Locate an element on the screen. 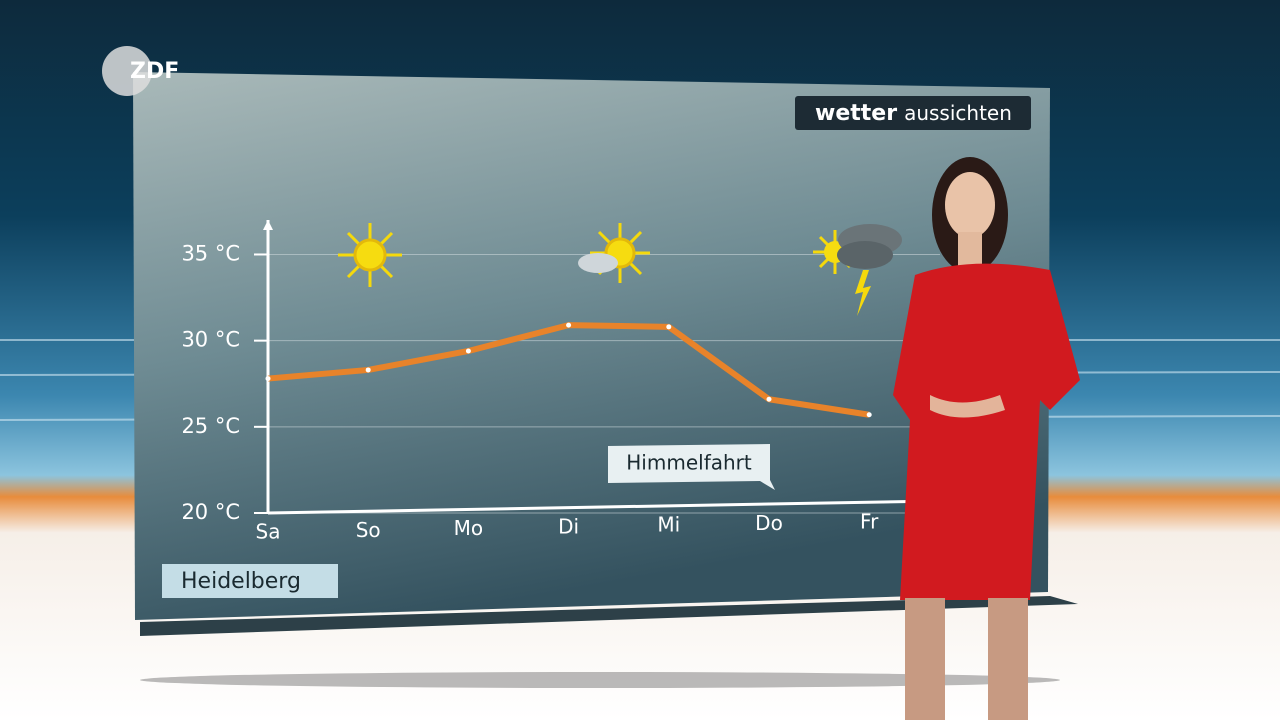 The image size is (1280, 720). y-tick-label: 25 °C is located at coordinates (210, 426).